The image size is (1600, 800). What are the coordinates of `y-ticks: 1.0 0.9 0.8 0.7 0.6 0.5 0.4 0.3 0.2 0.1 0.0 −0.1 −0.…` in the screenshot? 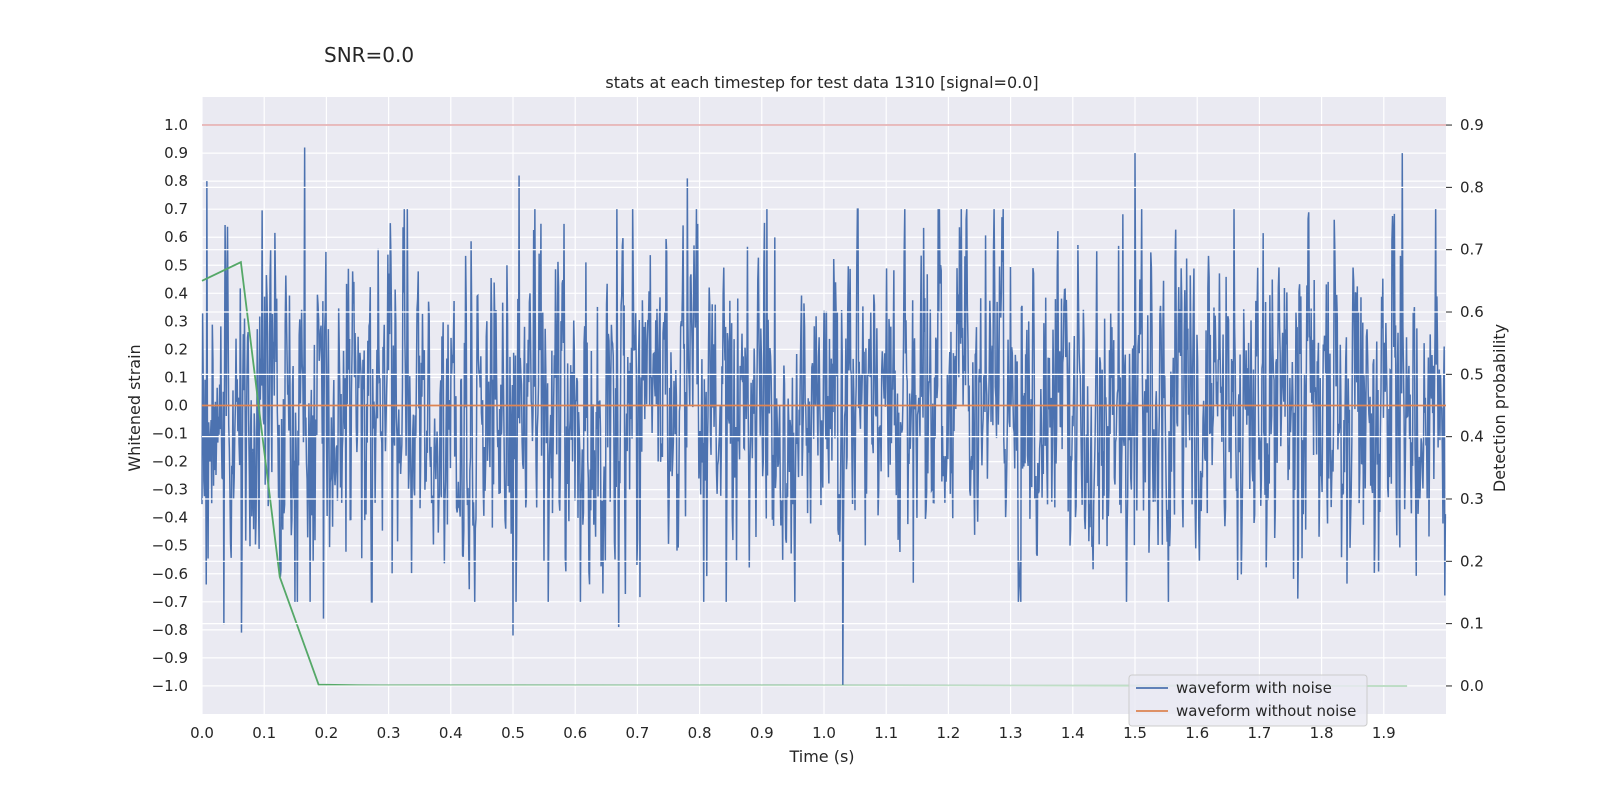 It's located at (170, 405).